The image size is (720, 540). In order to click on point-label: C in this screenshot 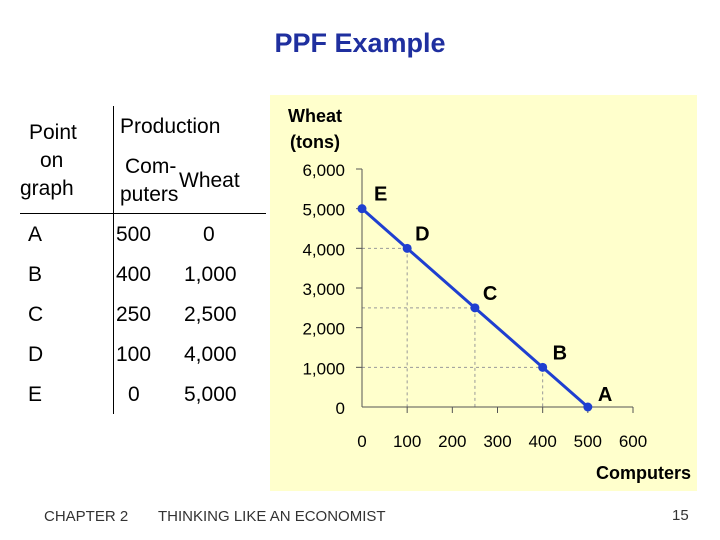, I will do `click(490, 294)`.